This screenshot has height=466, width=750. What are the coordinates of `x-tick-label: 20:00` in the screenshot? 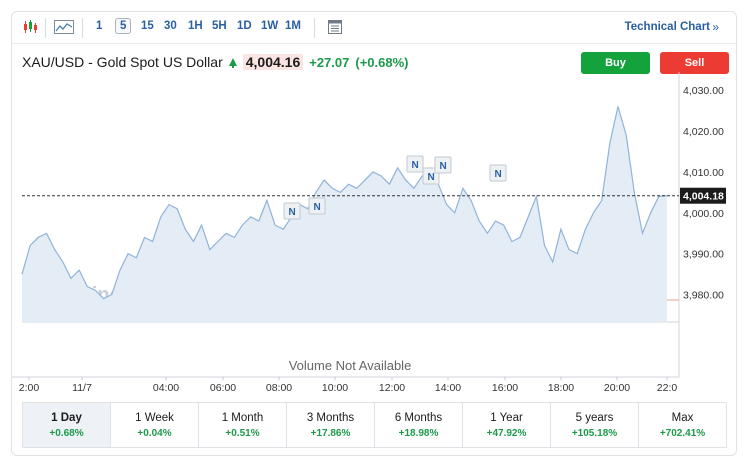 It's located at (617, 388).